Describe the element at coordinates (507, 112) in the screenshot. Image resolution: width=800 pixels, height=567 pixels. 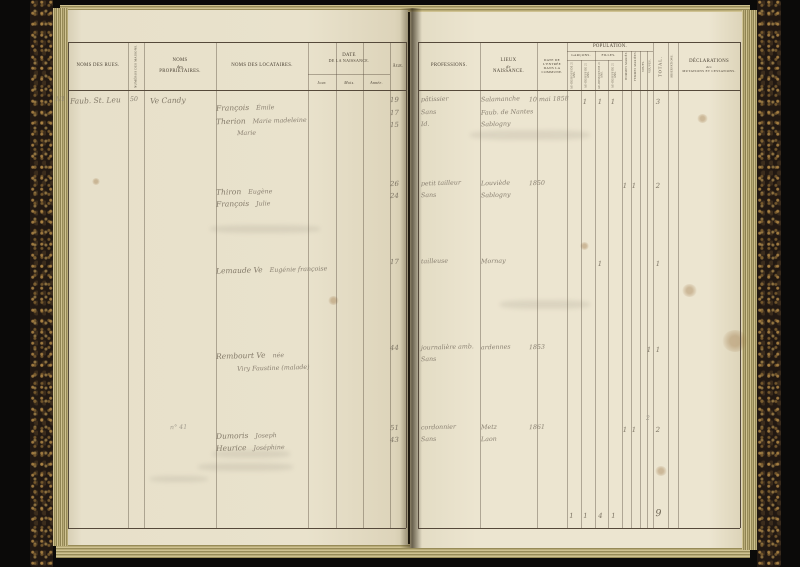
I see `handwritten-lieu: Faub. de Nantes` at that location.